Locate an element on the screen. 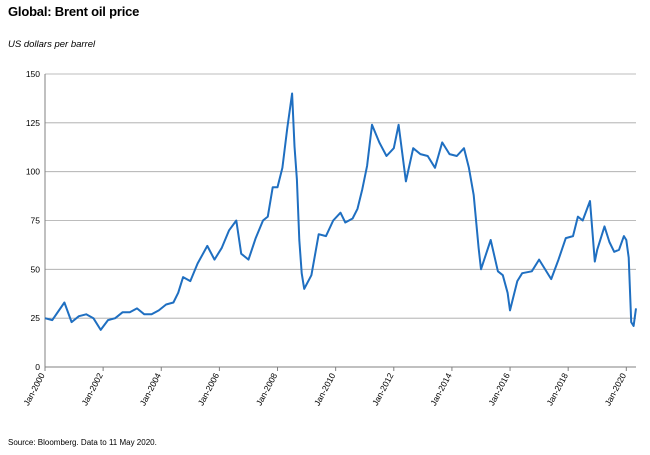  source-note: Source: Bloomberg. Data to 11 May 2020. is located at coordinates (82, 442).